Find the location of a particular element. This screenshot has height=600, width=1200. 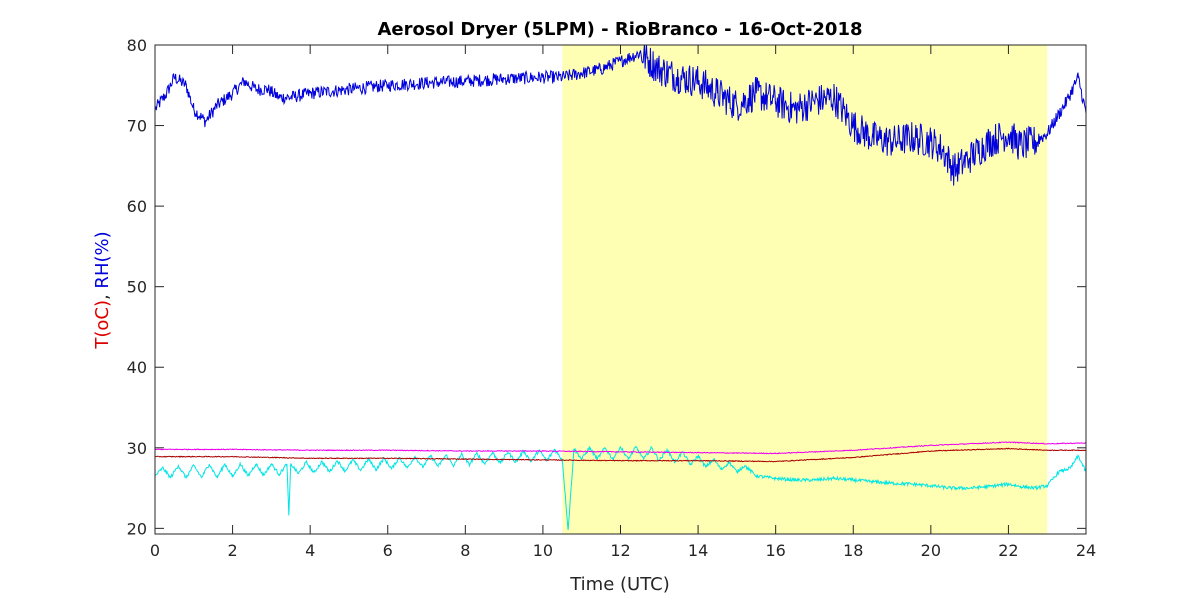

y-axis-label-part-0: T(oC) is located at coordinates (102, 325).